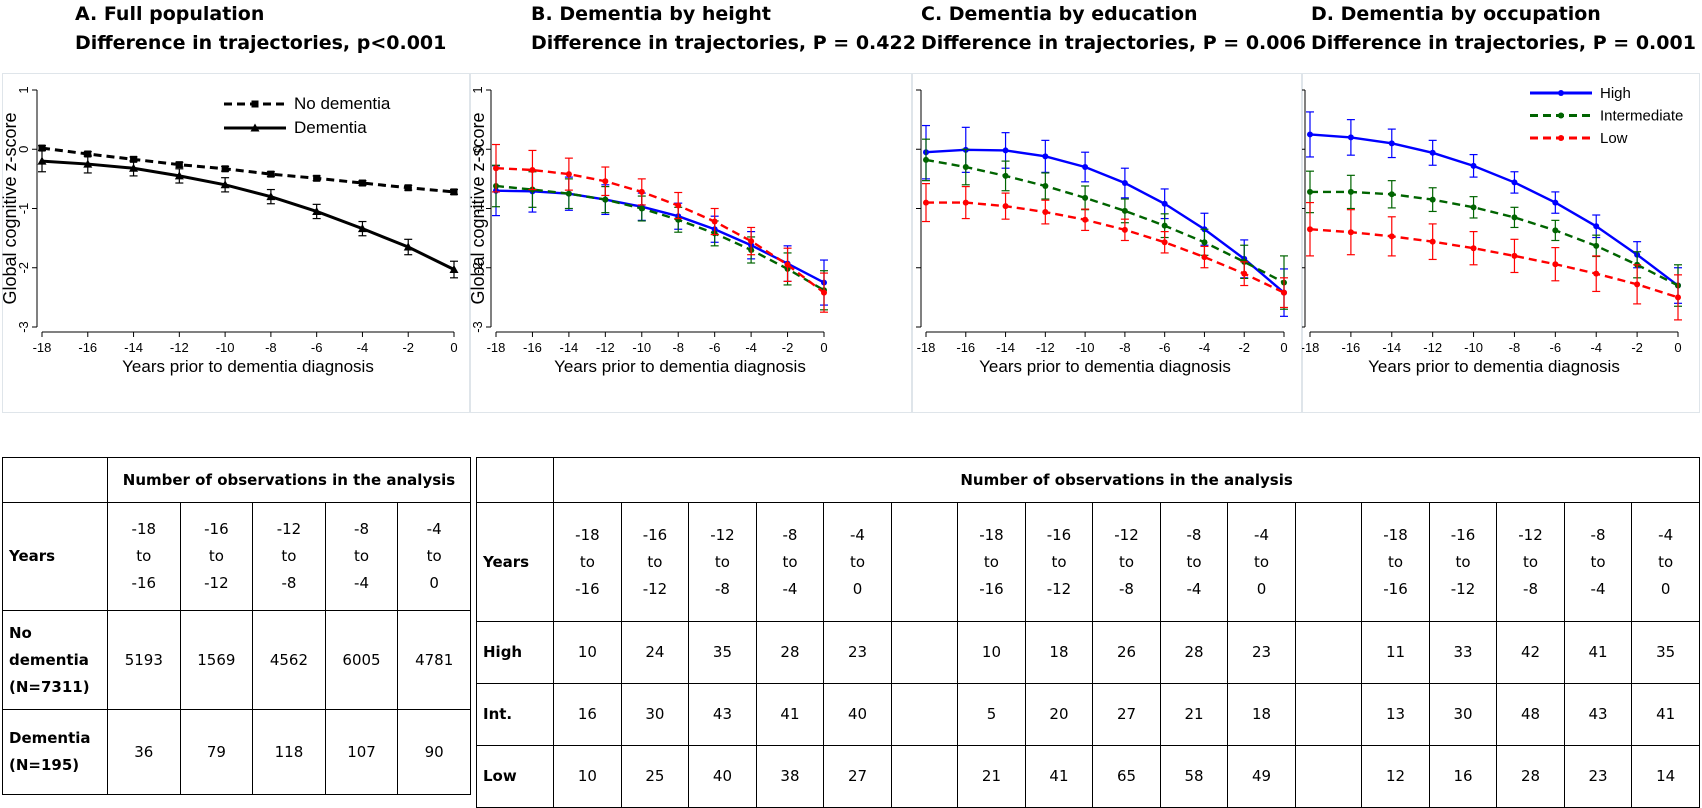 This screenshot has width=1702, height=808. I want to click on panel-a-title: A. Full population, so click(170, 14).